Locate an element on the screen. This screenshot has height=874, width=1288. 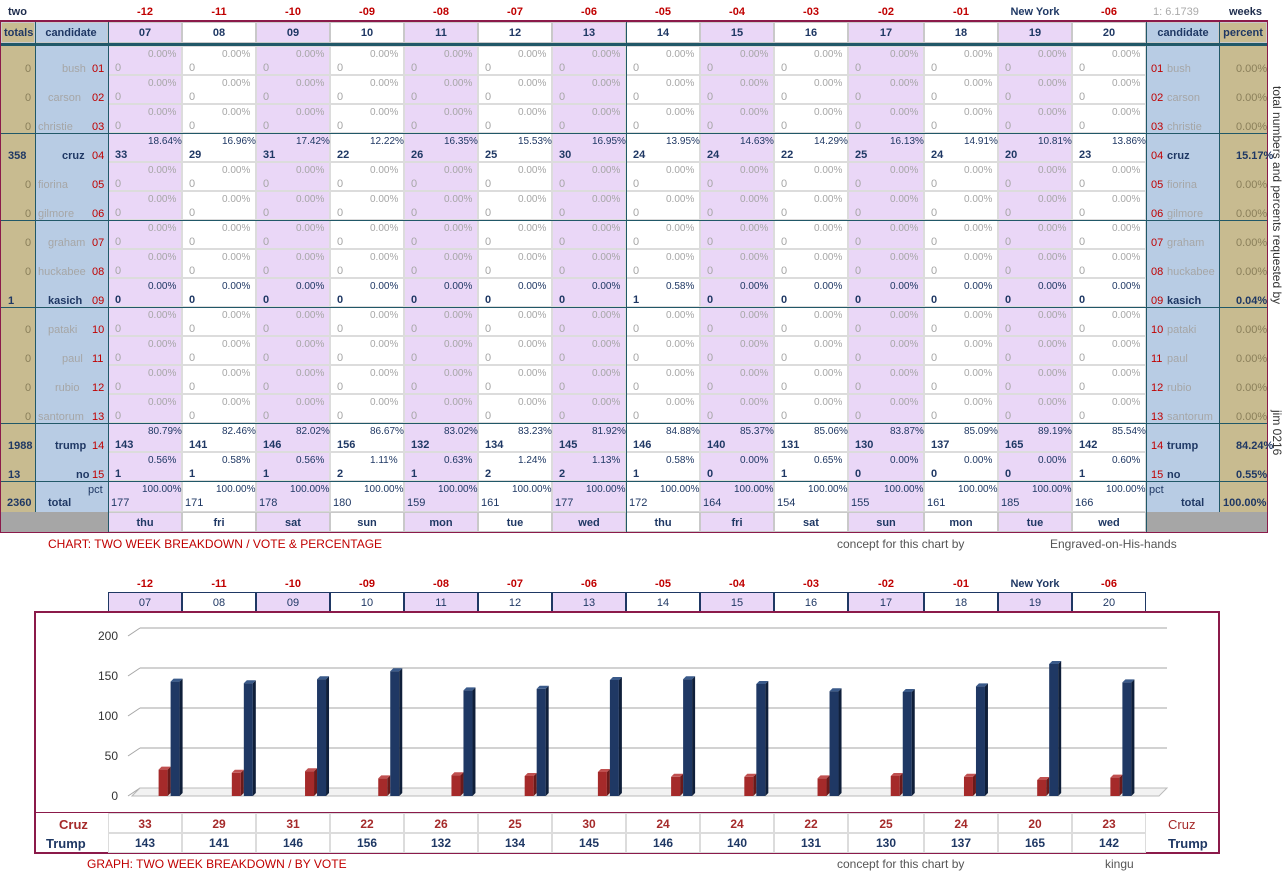
candidate-num-rubio: 12 is located at coordinates (98, 388).